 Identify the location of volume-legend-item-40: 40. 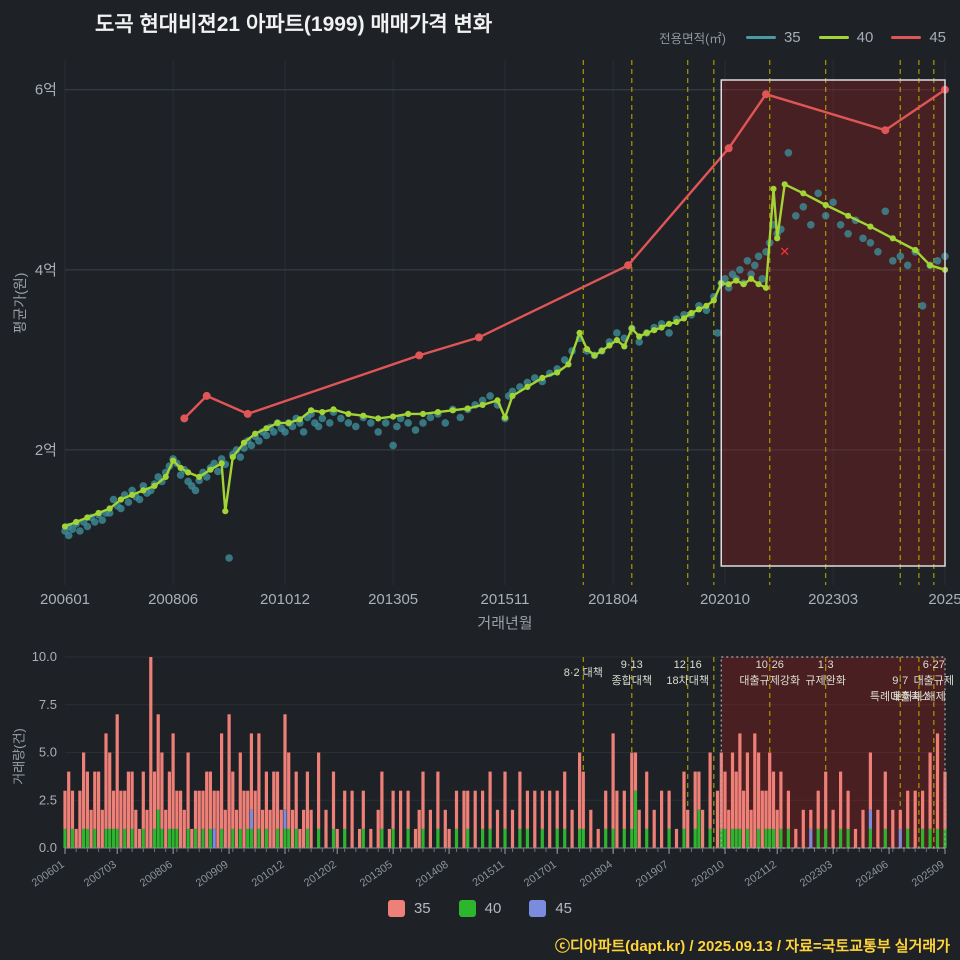
(480, 908).